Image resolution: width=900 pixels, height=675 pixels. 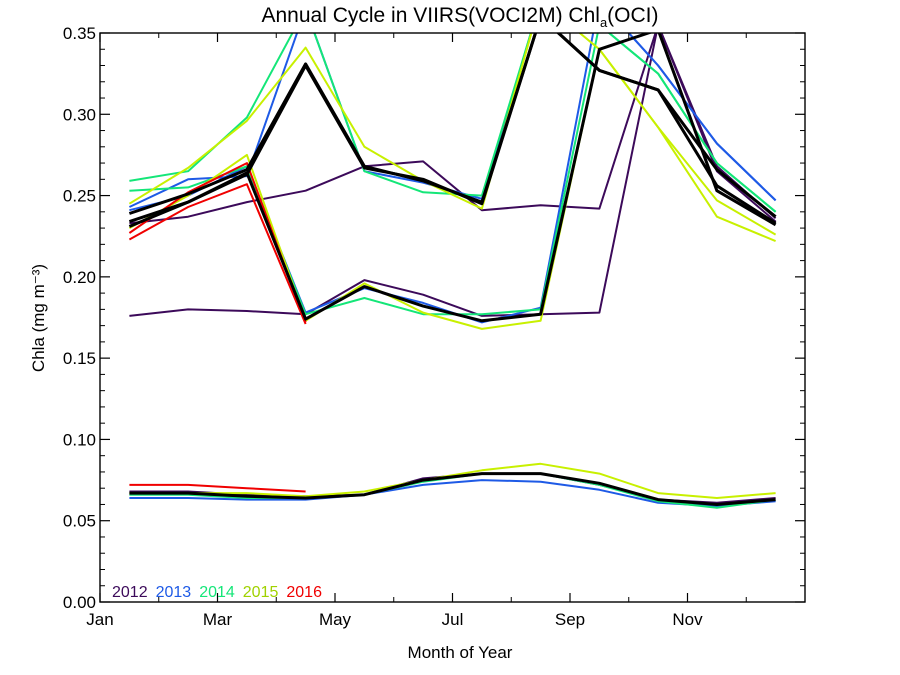 What do you see at coordinates (174, 592) in the screenshot?
I see `legend-label-2013: 2013` at bounding box center [174, 592].